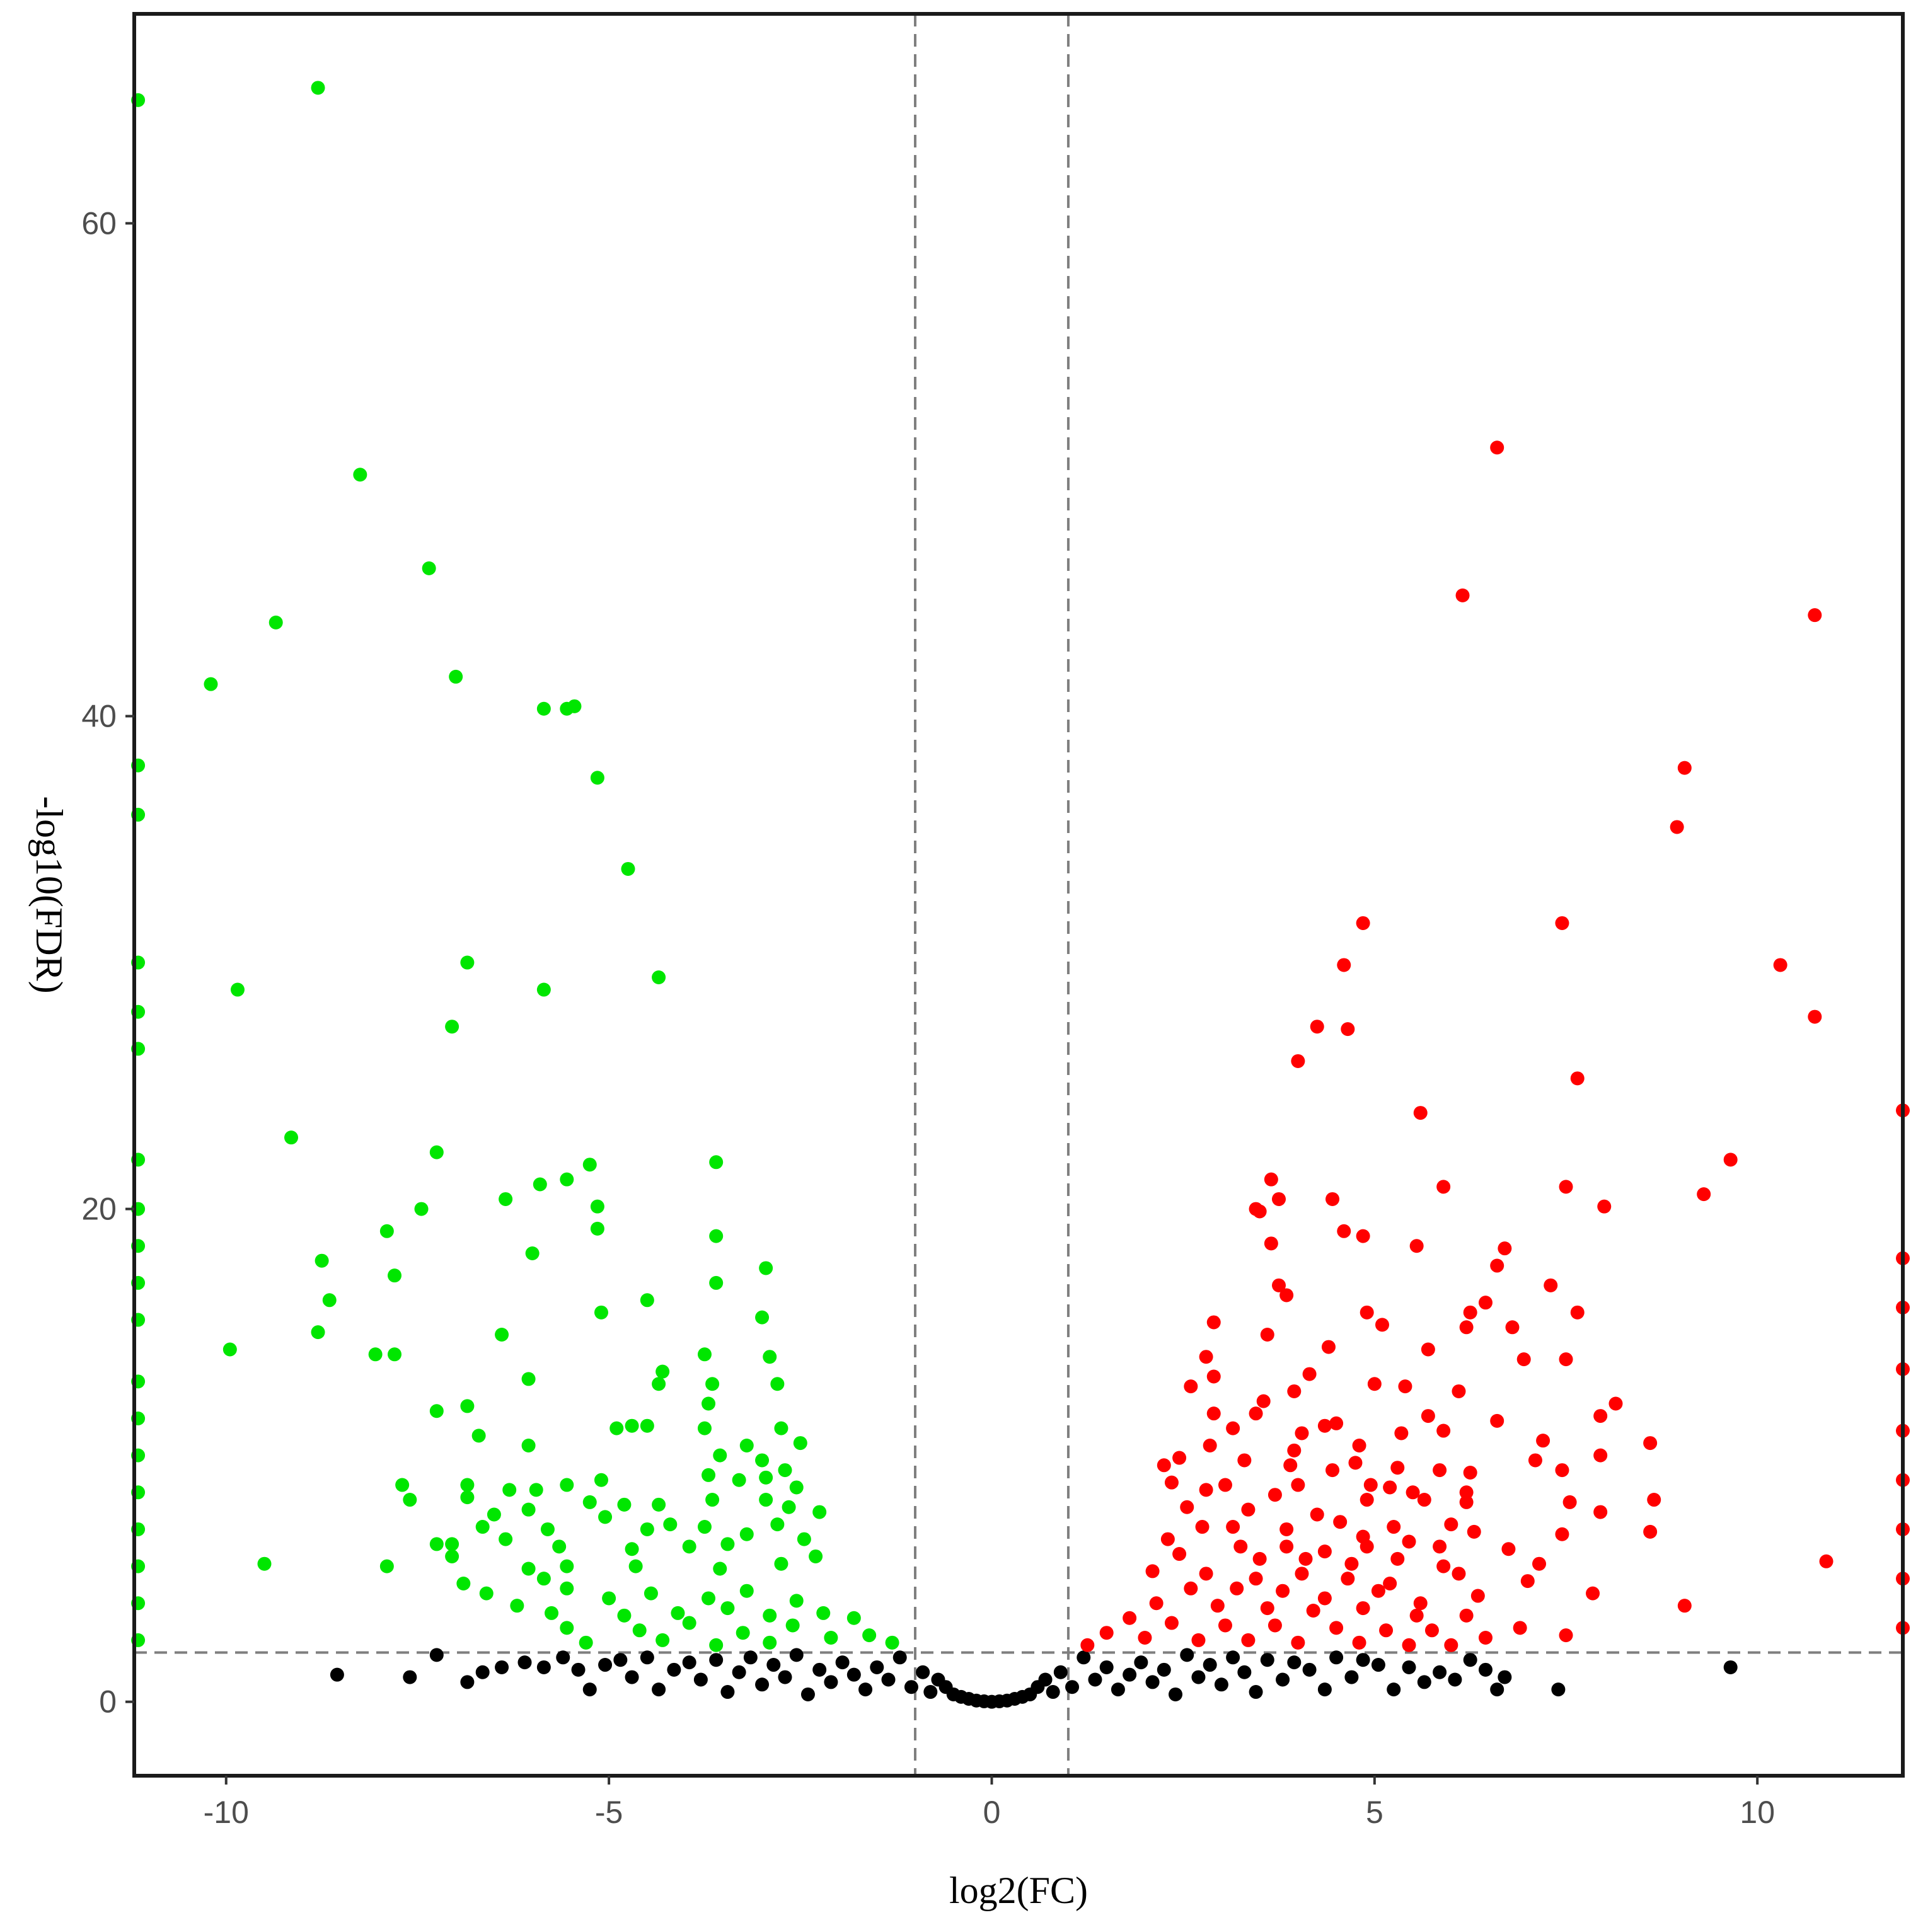 The image size is (1923, 1932). I want to click on x-axis-ticks: -10 -5 0 5 10, so click(990, 1803).